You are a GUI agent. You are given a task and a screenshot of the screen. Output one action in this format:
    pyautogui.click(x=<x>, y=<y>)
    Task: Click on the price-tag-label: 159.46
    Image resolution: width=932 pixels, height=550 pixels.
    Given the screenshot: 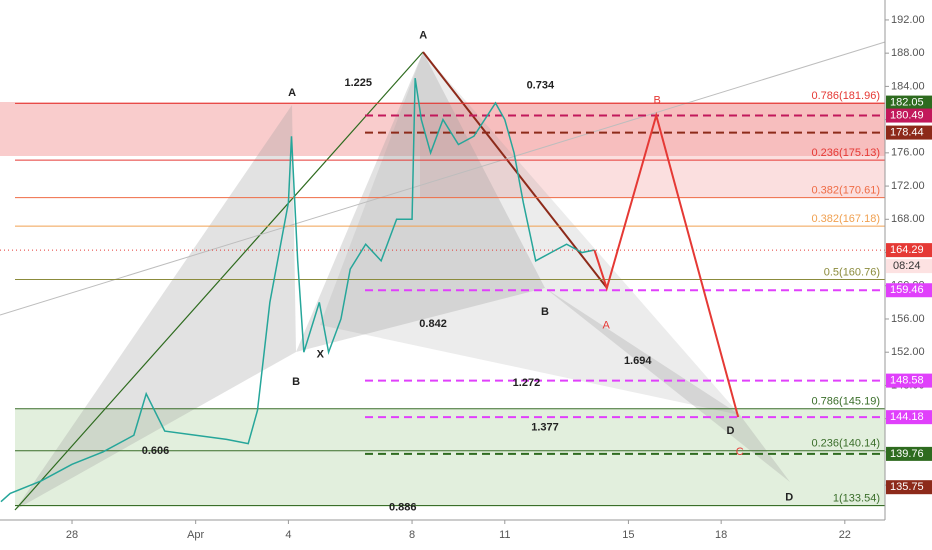 What is the action you would take?
    pyautogui.click(x=907, y=290)
    